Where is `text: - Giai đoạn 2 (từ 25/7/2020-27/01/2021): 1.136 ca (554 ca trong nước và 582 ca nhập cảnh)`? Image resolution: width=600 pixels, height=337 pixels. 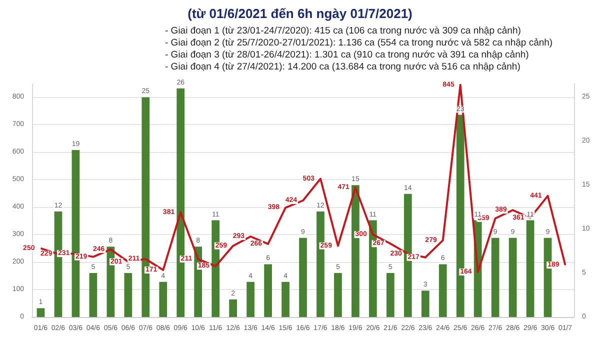
text: - Giai đoạn 2 (từ 25/7/2020-27/01/2021): 1.136 ca (554 ca trong nước và 582 ca nhập cảnh) is located at coordinates (359, 43).